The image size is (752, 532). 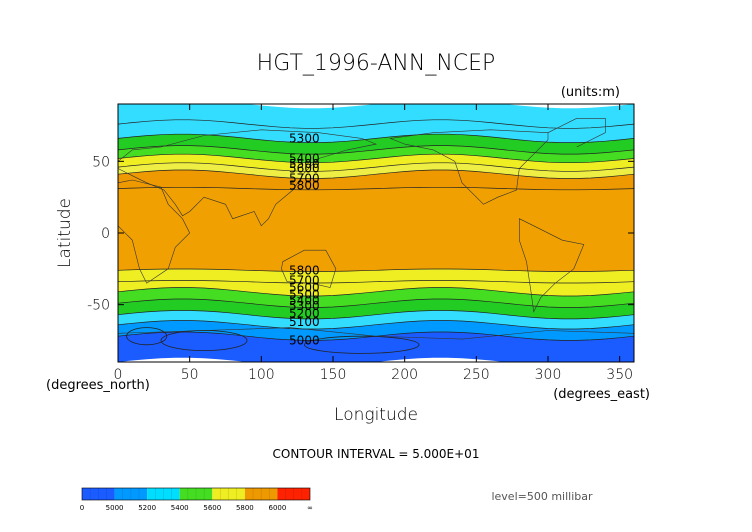 I want to click on colorbar-tick-label: 0, so click(x=82, y=508).